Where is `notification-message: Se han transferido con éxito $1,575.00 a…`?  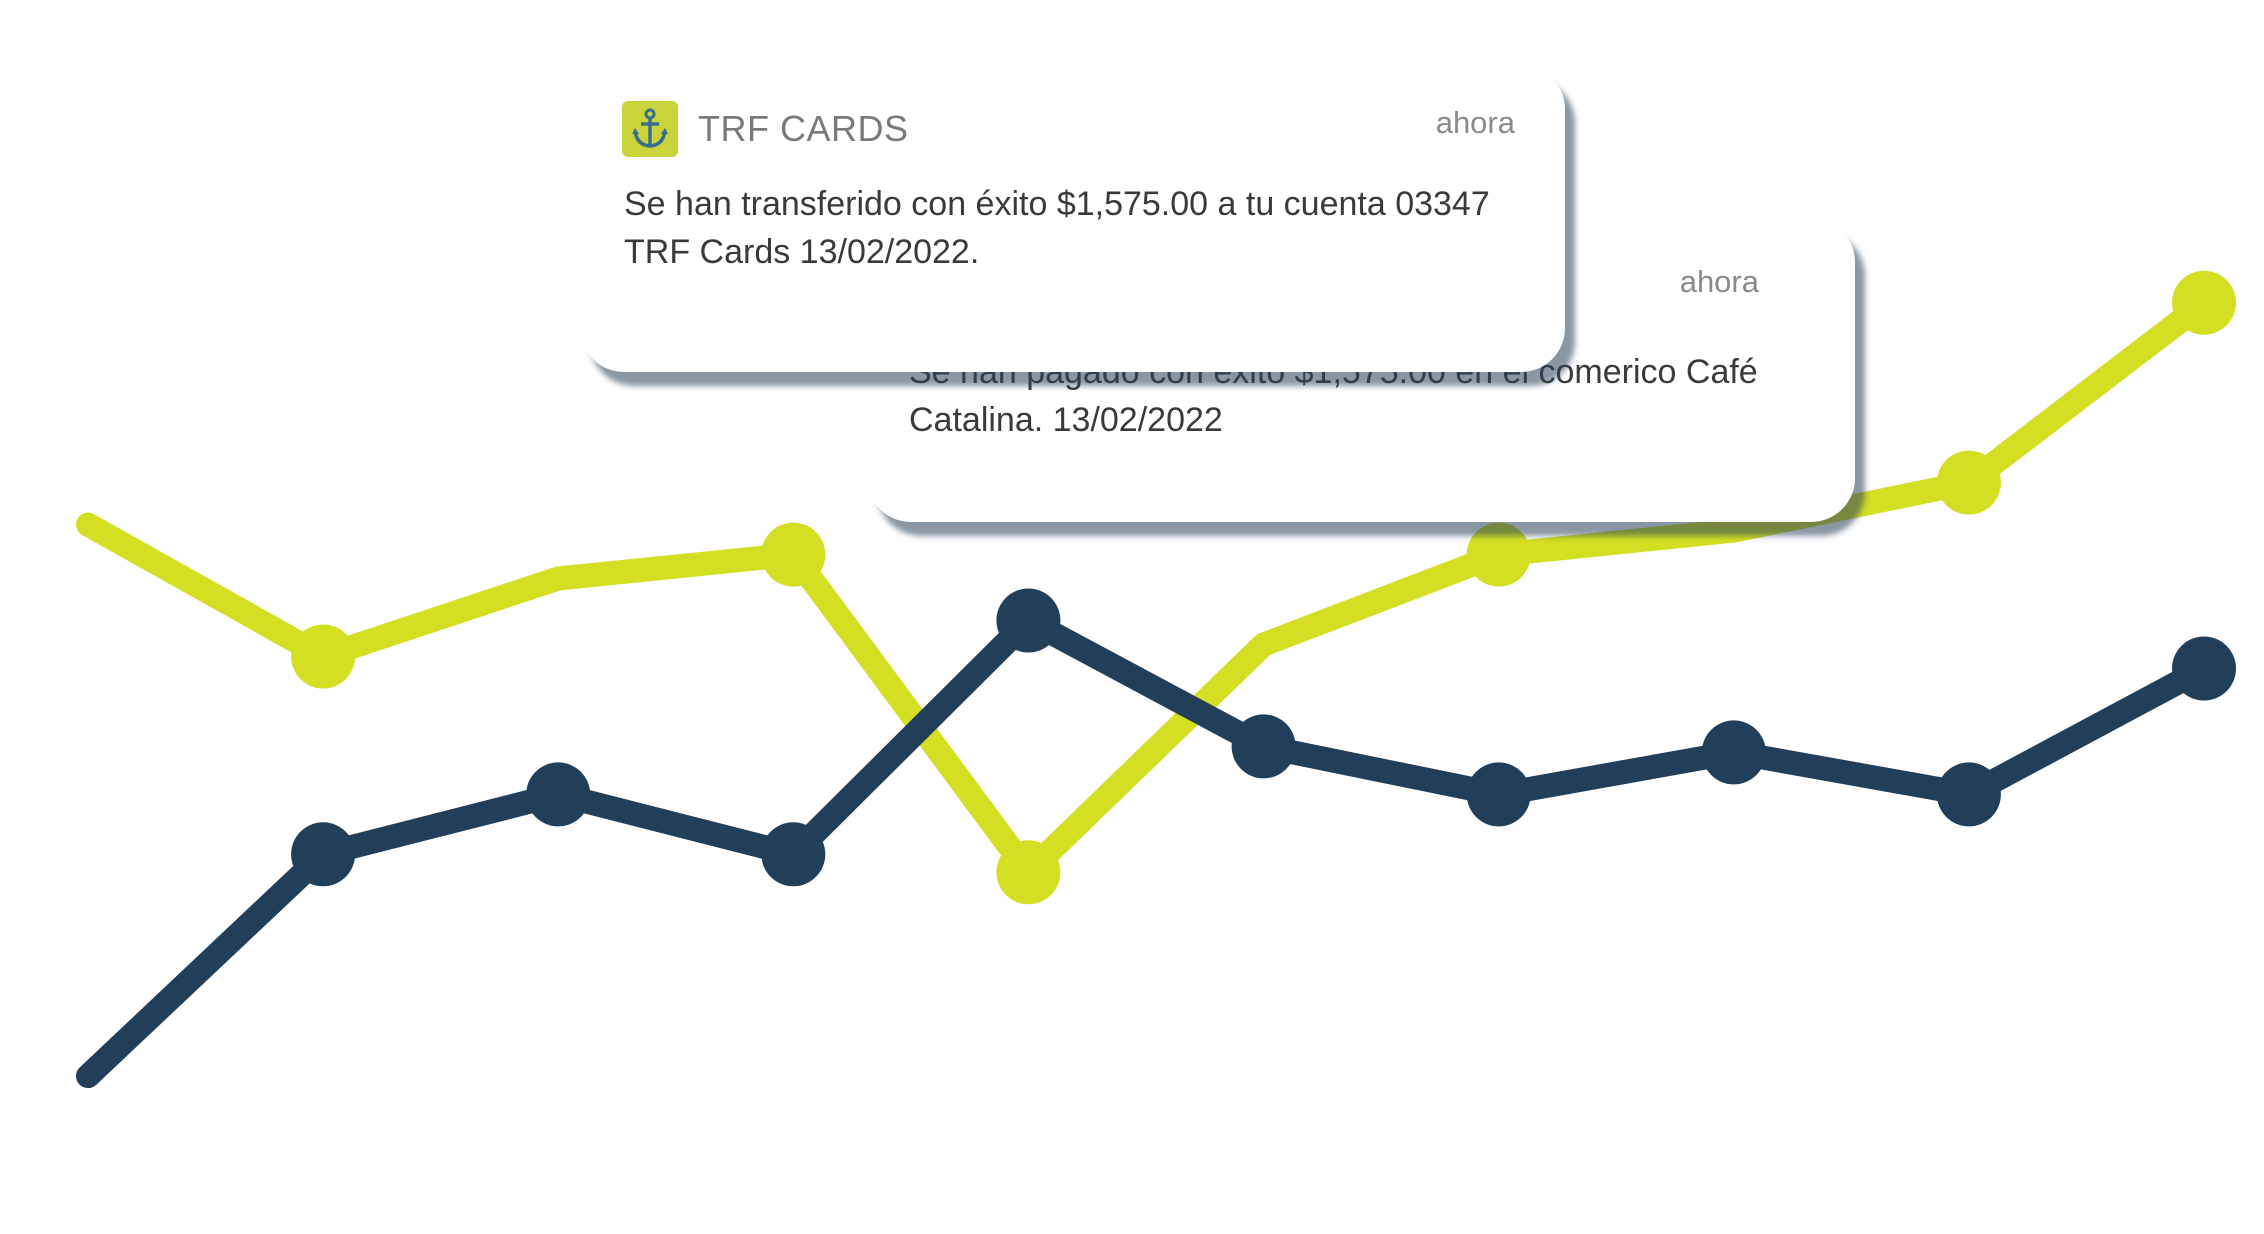
notification-message: Se han transferido con éxito $1,575.00 a… is located at coordinates (1057, 228).